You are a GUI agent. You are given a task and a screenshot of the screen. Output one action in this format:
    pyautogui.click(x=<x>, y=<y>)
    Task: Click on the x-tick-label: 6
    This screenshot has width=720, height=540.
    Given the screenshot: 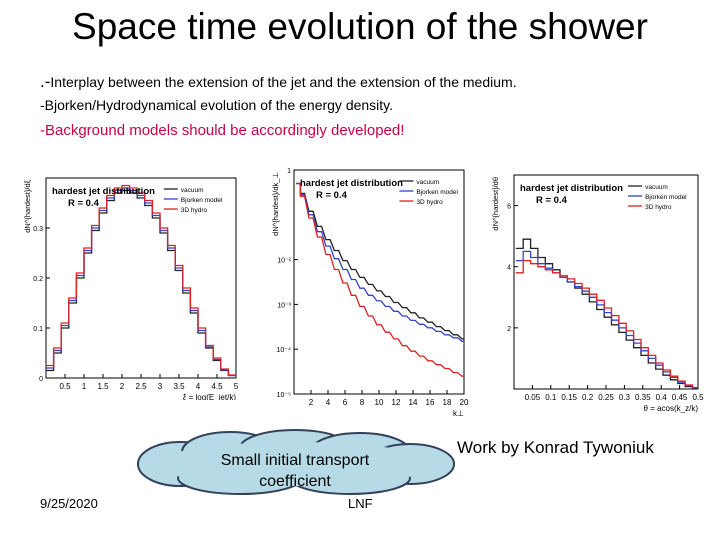 What is the action you would take?
    pyautogui.click(x=345, y=402)
    